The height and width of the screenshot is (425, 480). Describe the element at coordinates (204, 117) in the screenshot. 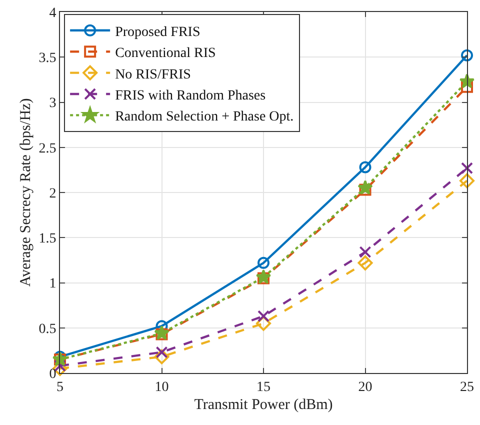

I see `legend-label: Random Selection + Phase Opt.` at that location.